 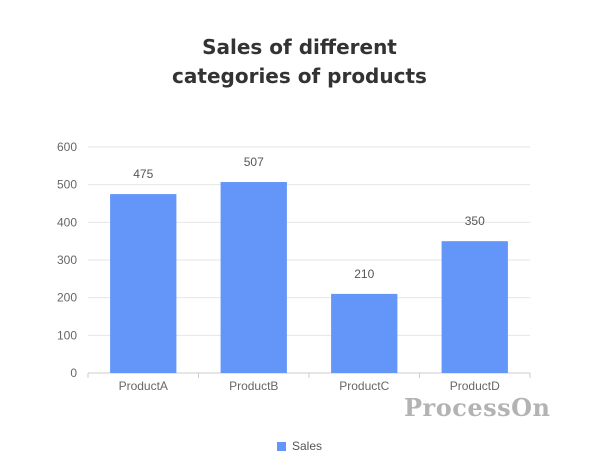 What do you see at coordinates (475, 386) in the screenshot?
I see `x-tick-label-productd: ProductD` at bounding box center [475, 386].